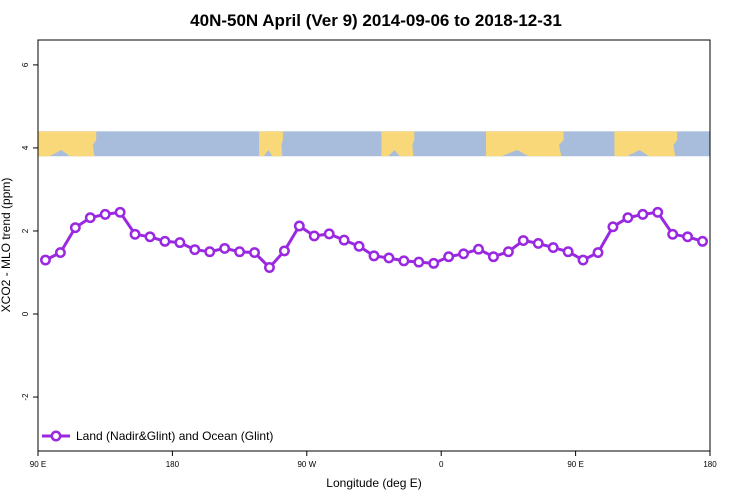 The width and height of the screenshot is (750, 500). I want to click on y-tick-label: 2, so click(25, 230).